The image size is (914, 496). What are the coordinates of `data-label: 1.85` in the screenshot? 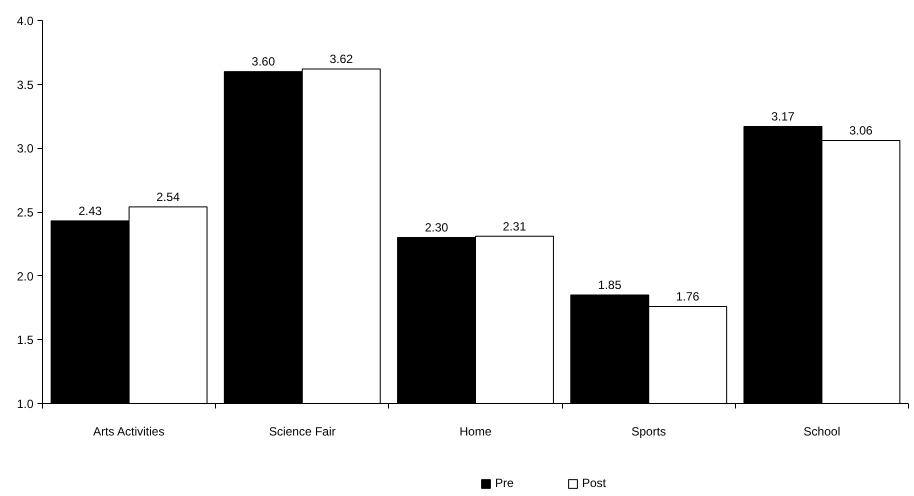 It's located at (610, 285).